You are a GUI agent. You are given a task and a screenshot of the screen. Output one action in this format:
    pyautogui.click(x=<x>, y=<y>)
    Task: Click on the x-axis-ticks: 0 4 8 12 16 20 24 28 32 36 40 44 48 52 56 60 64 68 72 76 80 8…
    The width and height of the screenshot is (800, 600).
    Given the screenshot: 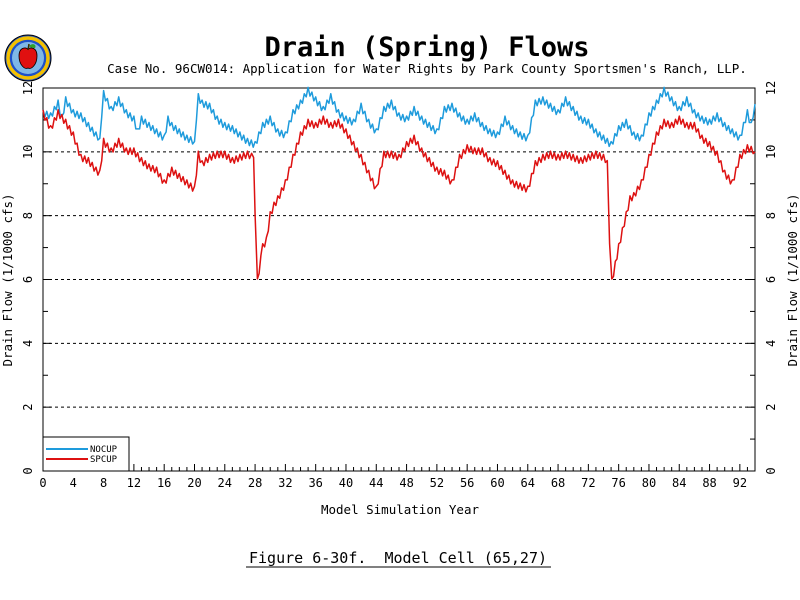 What is the action you would take?
    pyautogui.click(x=397, y=477)
    